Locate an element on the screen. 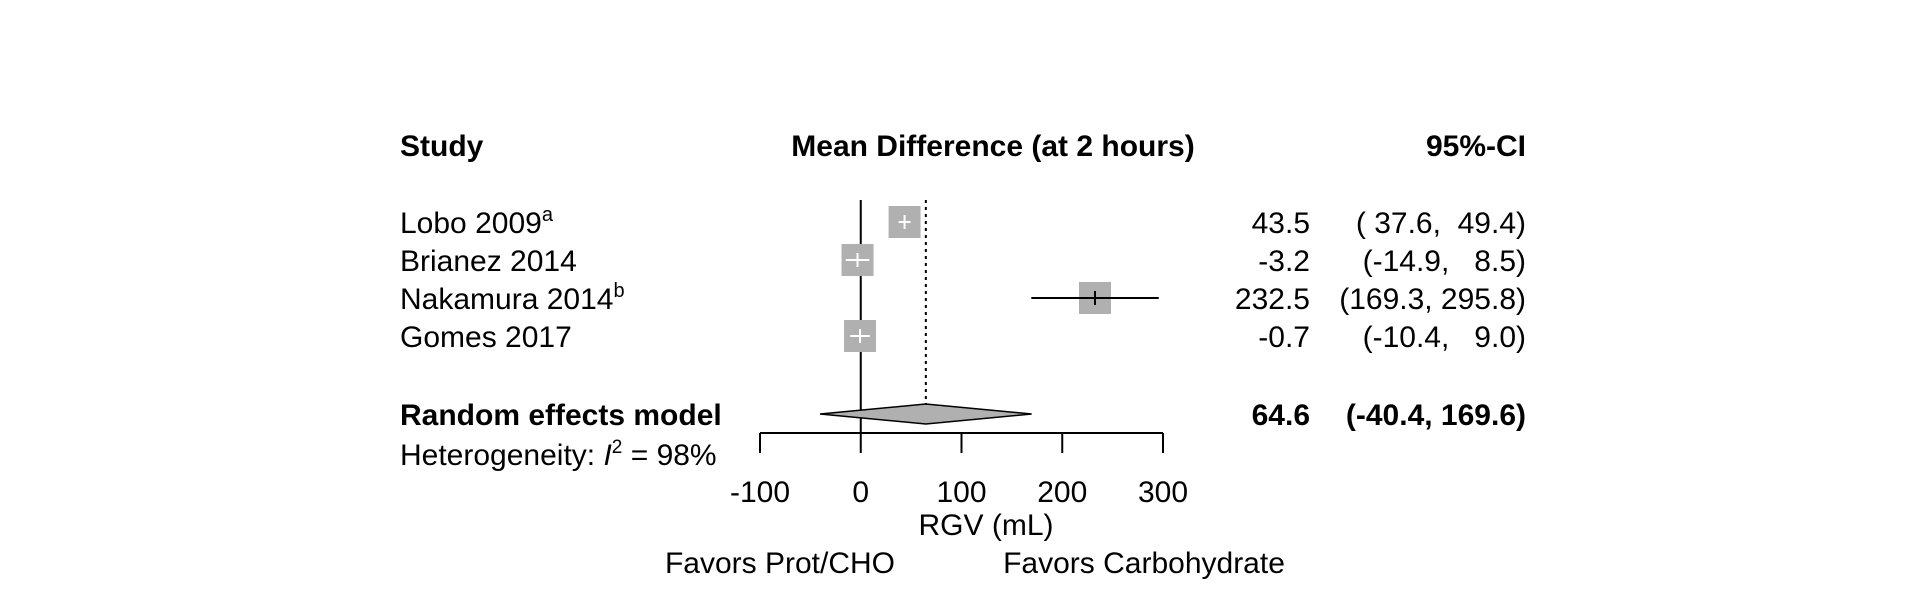 The image size is (1920, 595). study-ci-lobo: ( 37.6, 49.4) is located at coordinates (1441, 223).